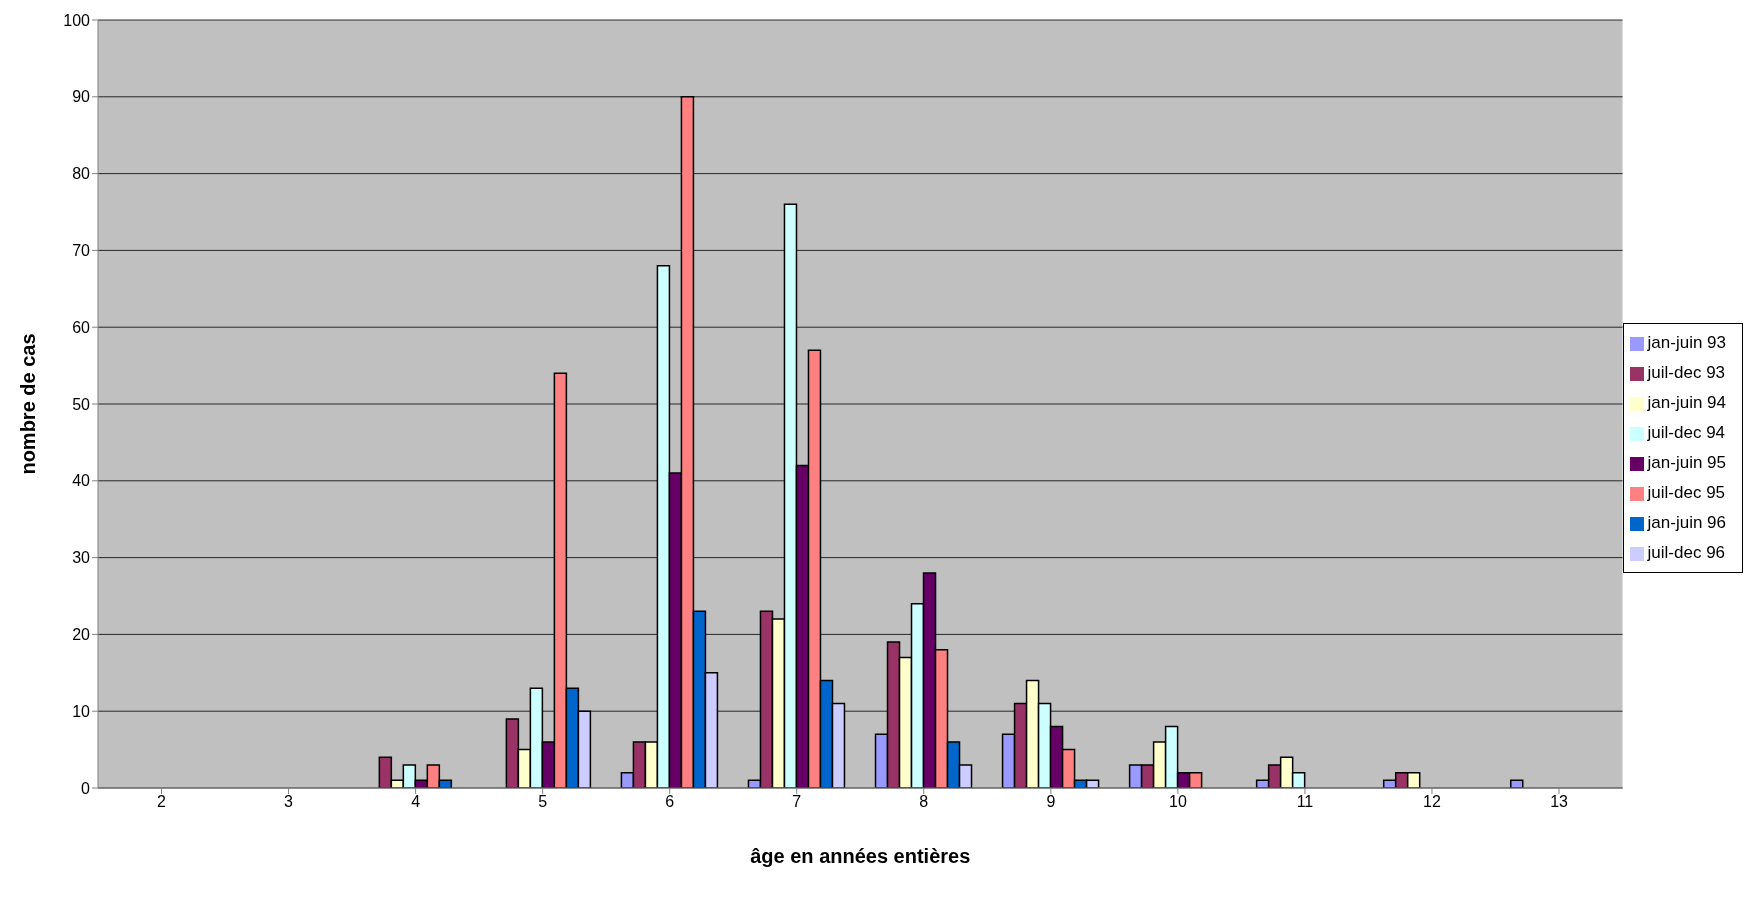 This screenshot has height=902, width=1762. I want to click on y-tick-label: 0, so click(86, 788).